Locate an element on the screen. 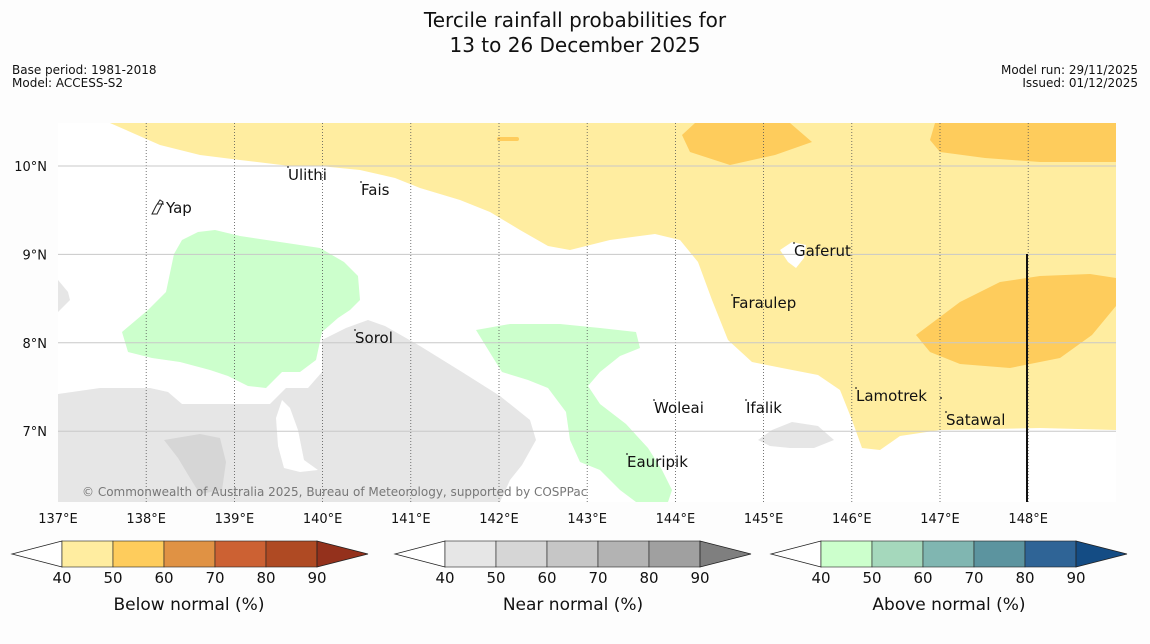 The height and width of the screenshot is (644, 1150). place-label: Gaferut is located at coordinates (822, 251).